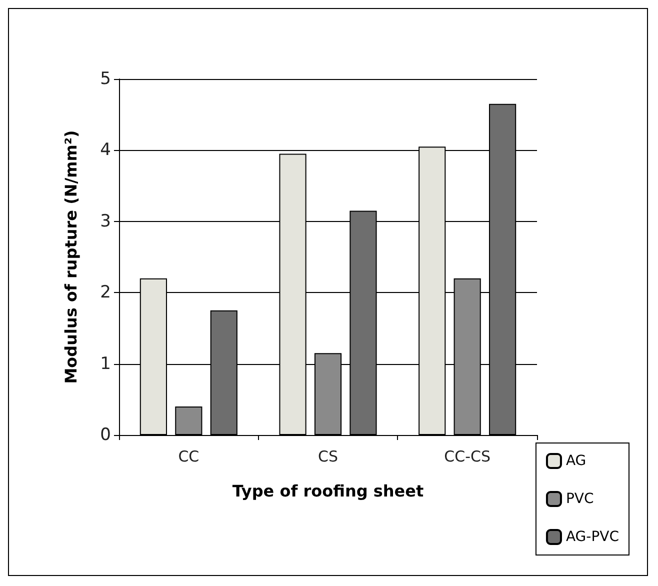 This screenshot has width=658, height=586. What do you see at coordinates (328, 457) in the screenshot?
I see `x-tick-label: CS` at bounding box center [328, 457].